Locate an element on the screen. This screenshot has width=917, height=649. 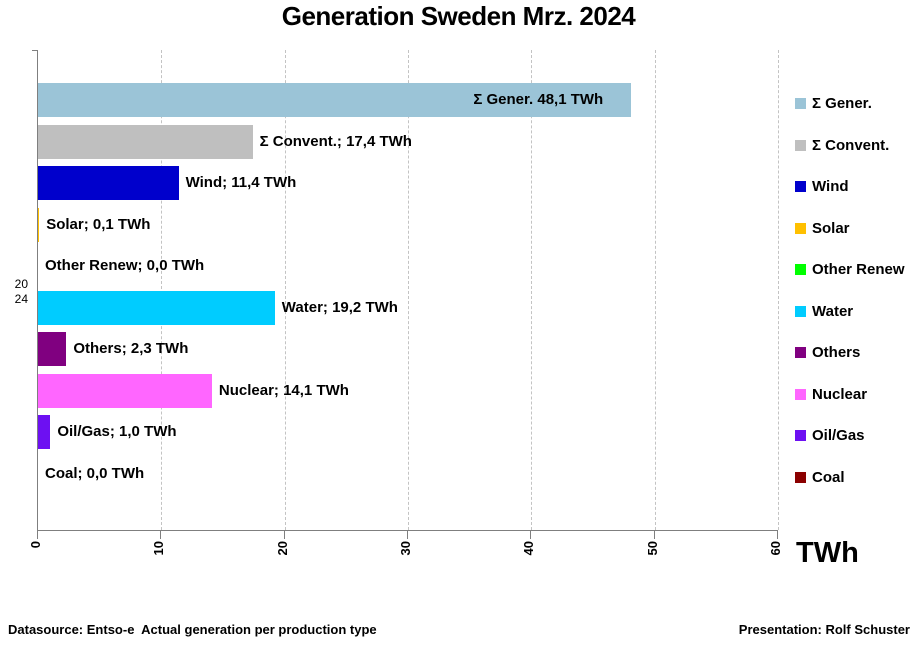
bar-wind is located at coordinates (108, 183).